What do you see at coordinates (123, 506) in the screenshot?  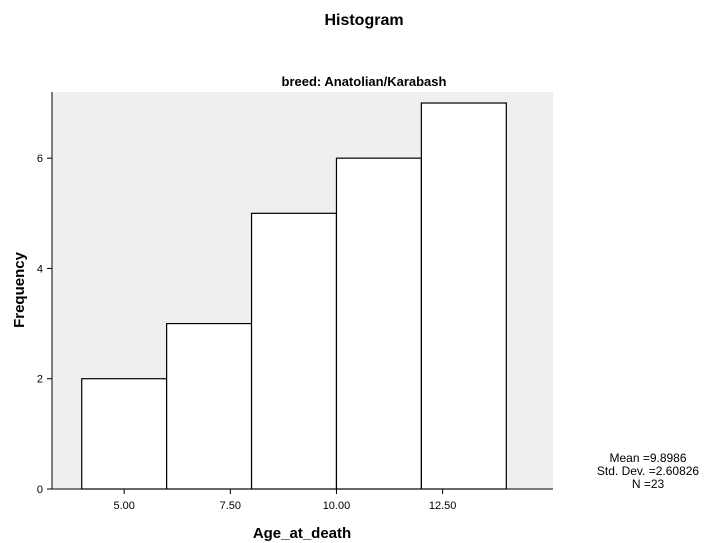 I see `x-tick-label: 5.00` at bounding box center [123, 506].